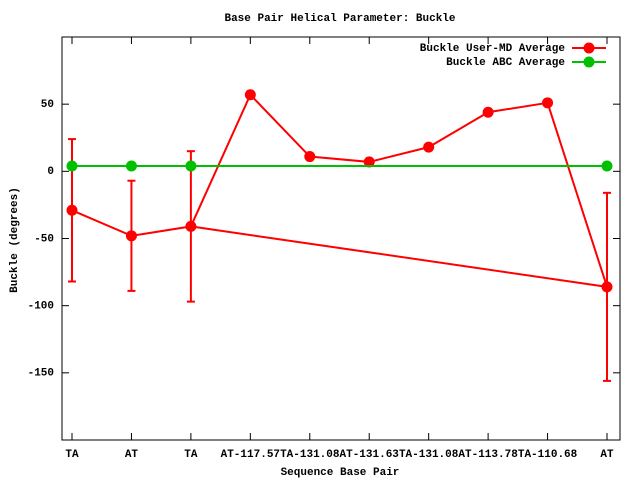 The width and height of the screenshot is (640, 480). What do you see at coordinates (488, 455) in the screenshot?
I see `x-tick-label: AT-113.78` at bounding box center [488, 455].